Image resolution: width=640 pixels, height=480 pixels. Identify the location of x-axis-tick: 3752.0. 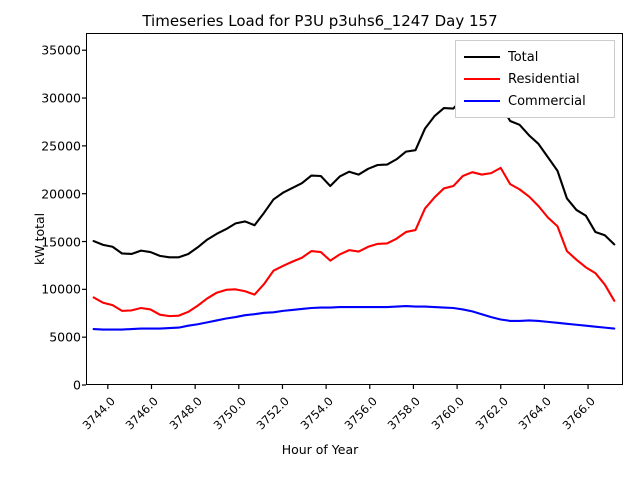
(273, 413).